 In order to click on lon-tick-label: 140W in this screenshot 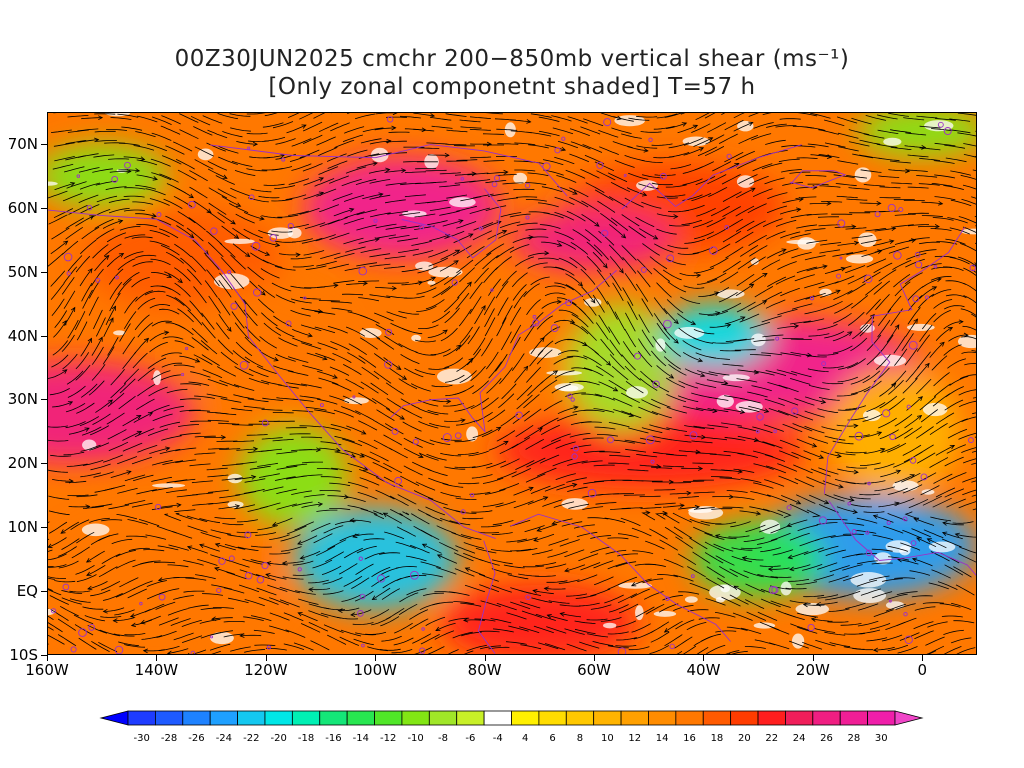, I will do `click(156, 670)`.